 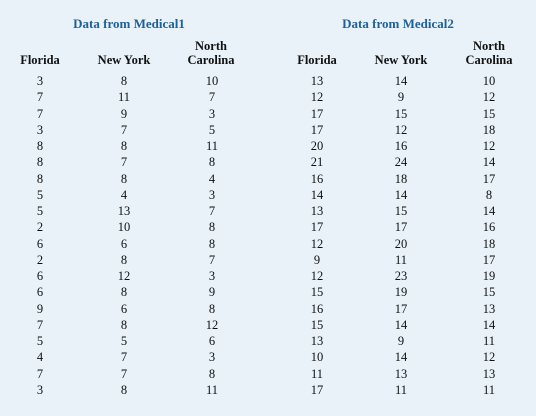 I want to click on column-newyork-2: 14 9 15 12 16 24 18 14 15 17 20 11 23 19 17 14 9 14 13 11, so click(x=401, y=235).